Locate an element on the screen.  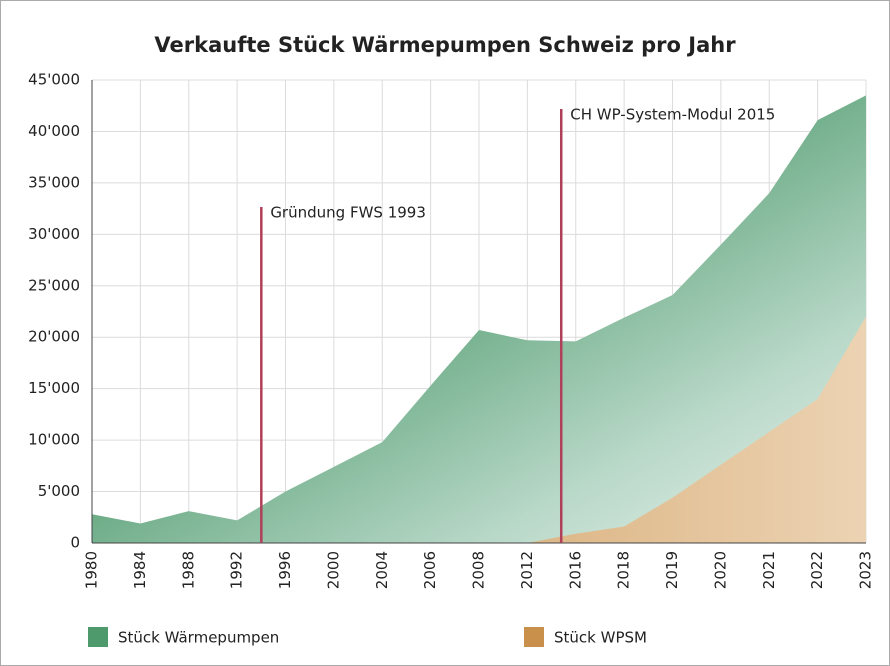
x-tick-label: 2004 is located at coordinates (382, 570).